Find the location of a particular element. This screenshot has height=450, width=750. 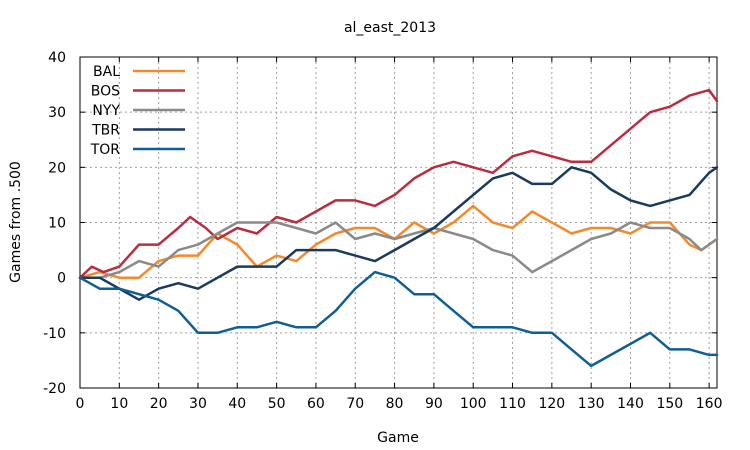

x-tick-label: 80 is located at coordinates (395, 404).